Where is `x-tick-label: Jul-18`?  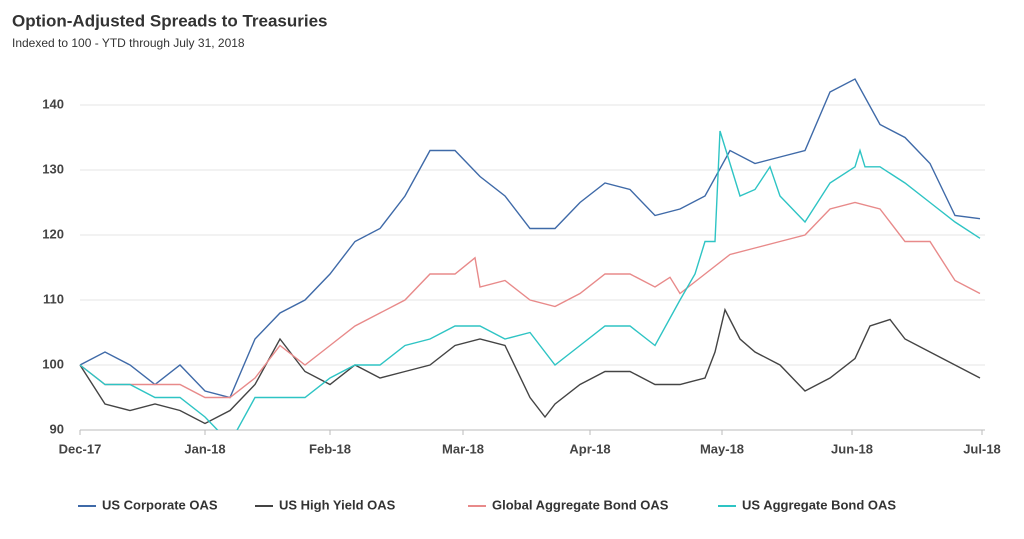 x-tick-label: Jul-18 is located at coordinates (982, 448).